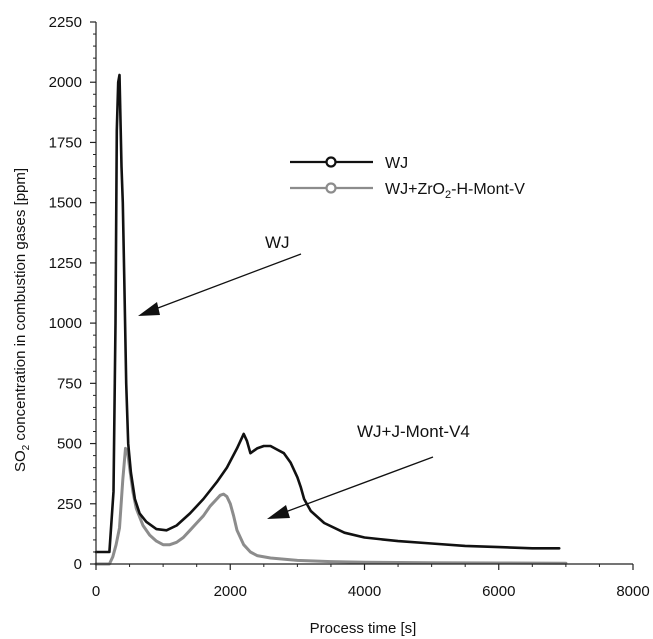  I want to click on x-tick-label: 8000, so click(632, 591).